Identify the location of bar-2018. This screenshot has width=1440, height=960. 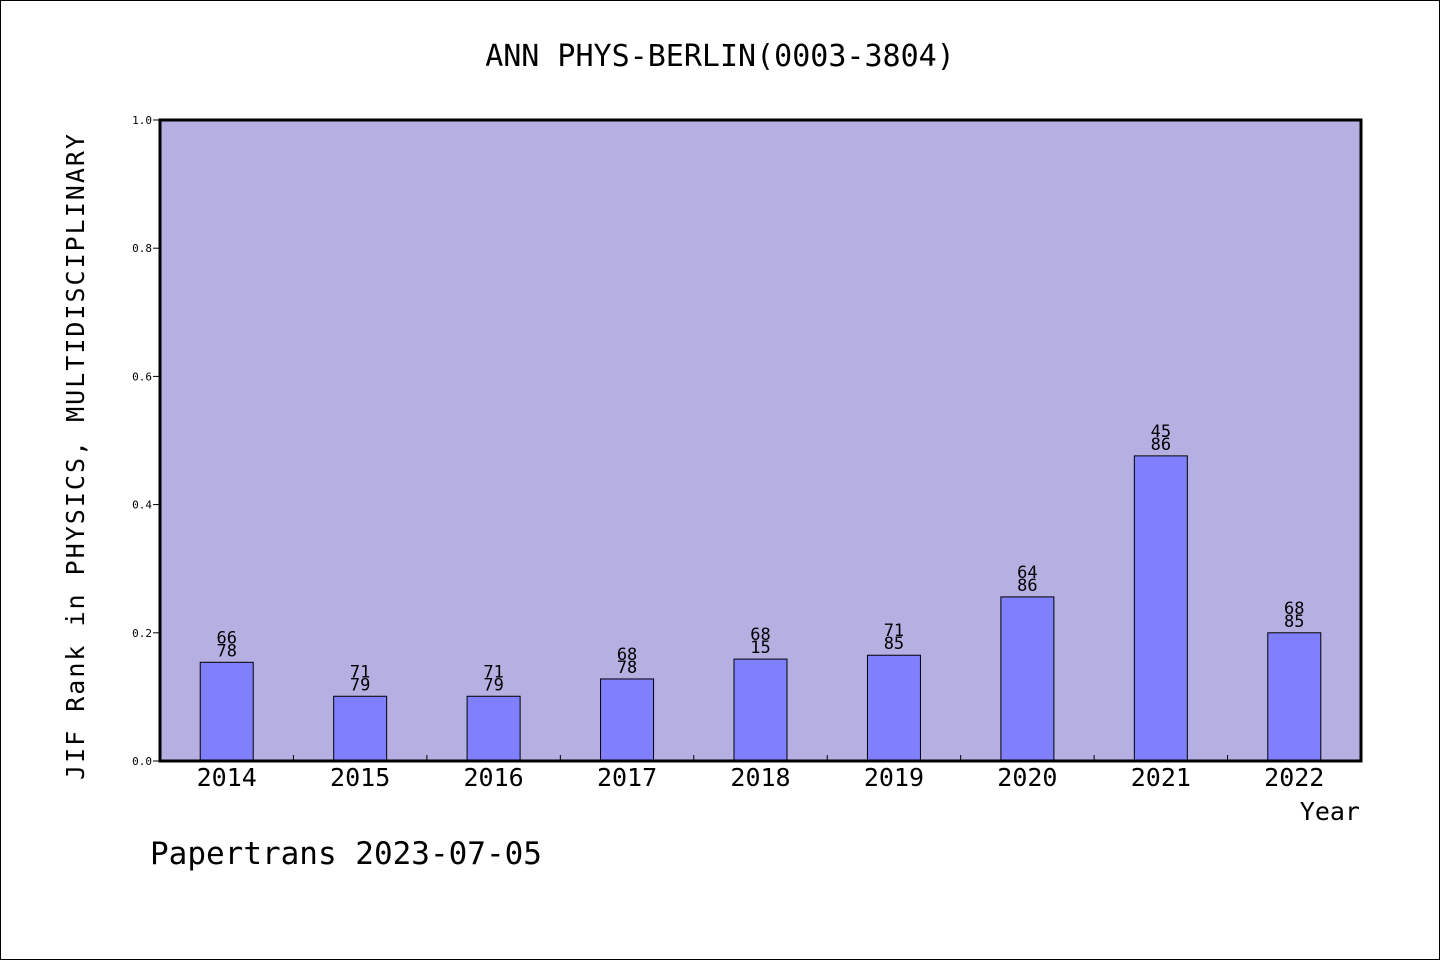
(760, 710).